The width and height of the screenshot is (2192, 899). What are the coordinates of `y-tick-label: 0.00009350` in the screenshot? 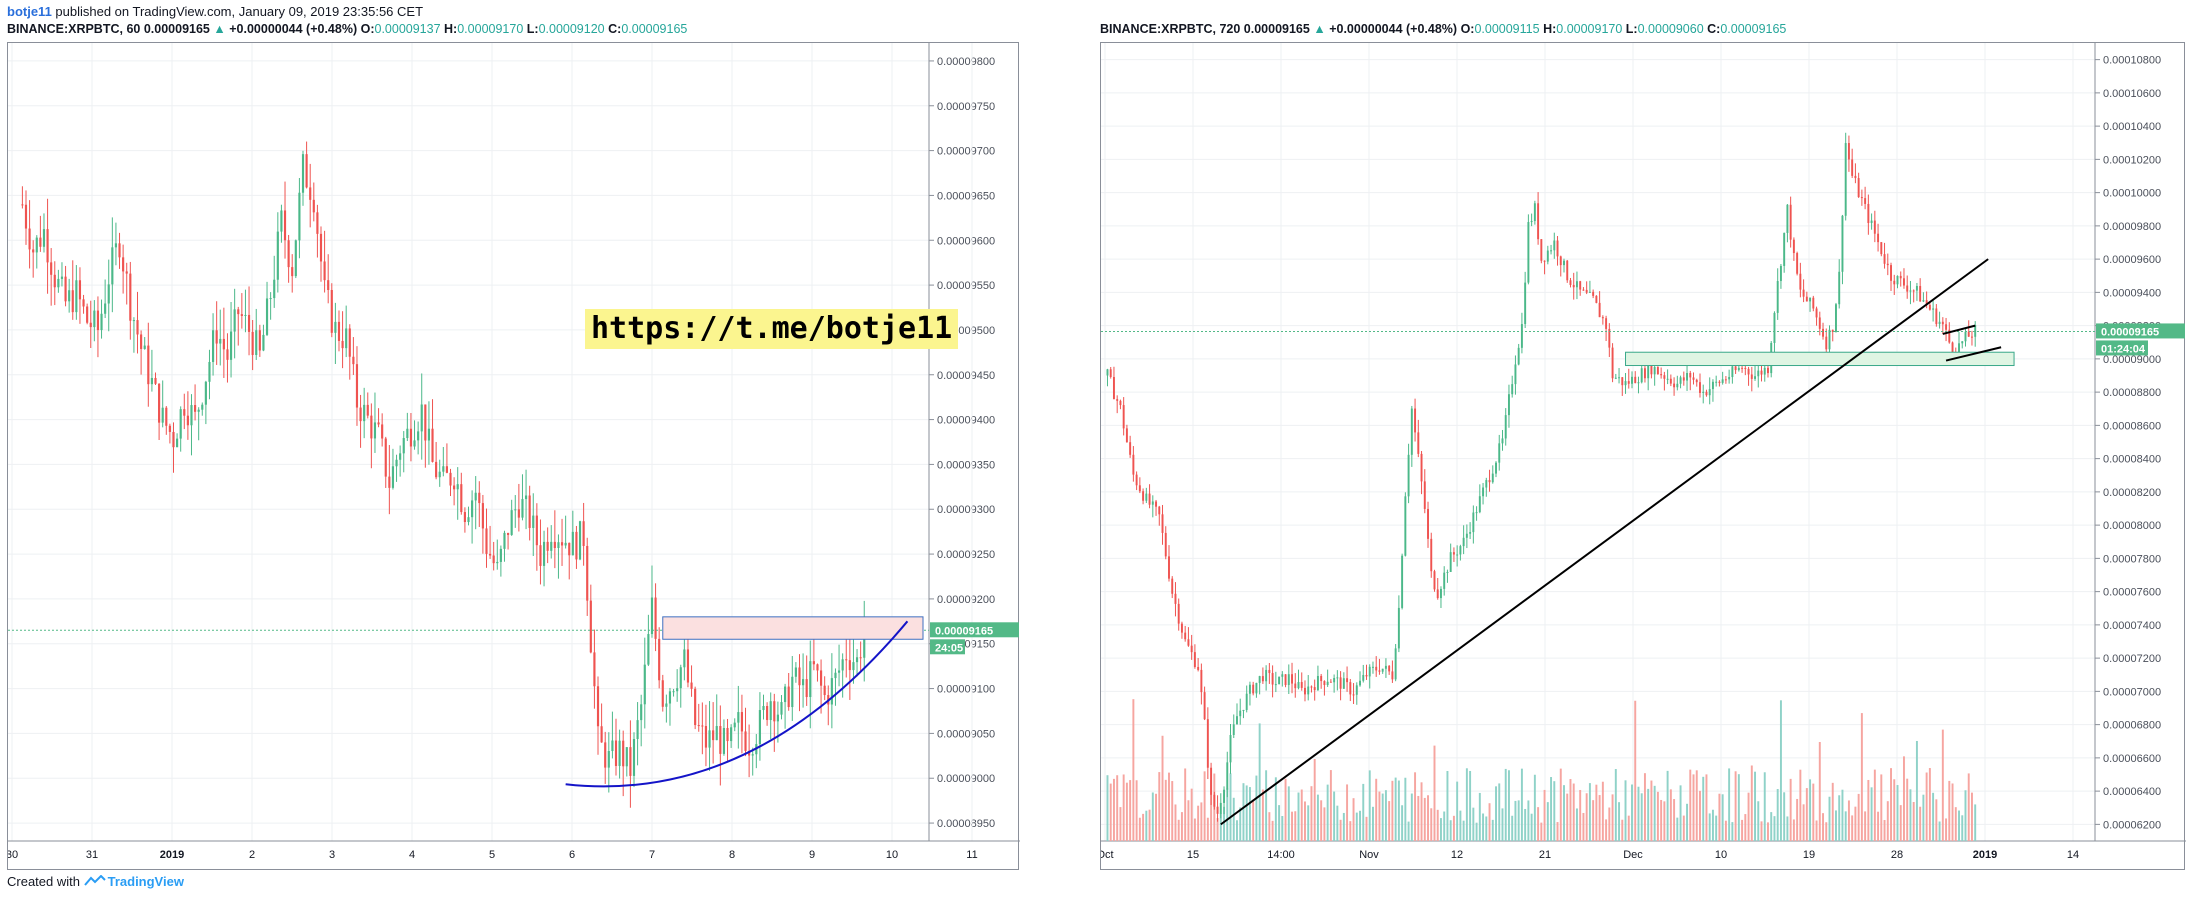 It's located at (966, 465).